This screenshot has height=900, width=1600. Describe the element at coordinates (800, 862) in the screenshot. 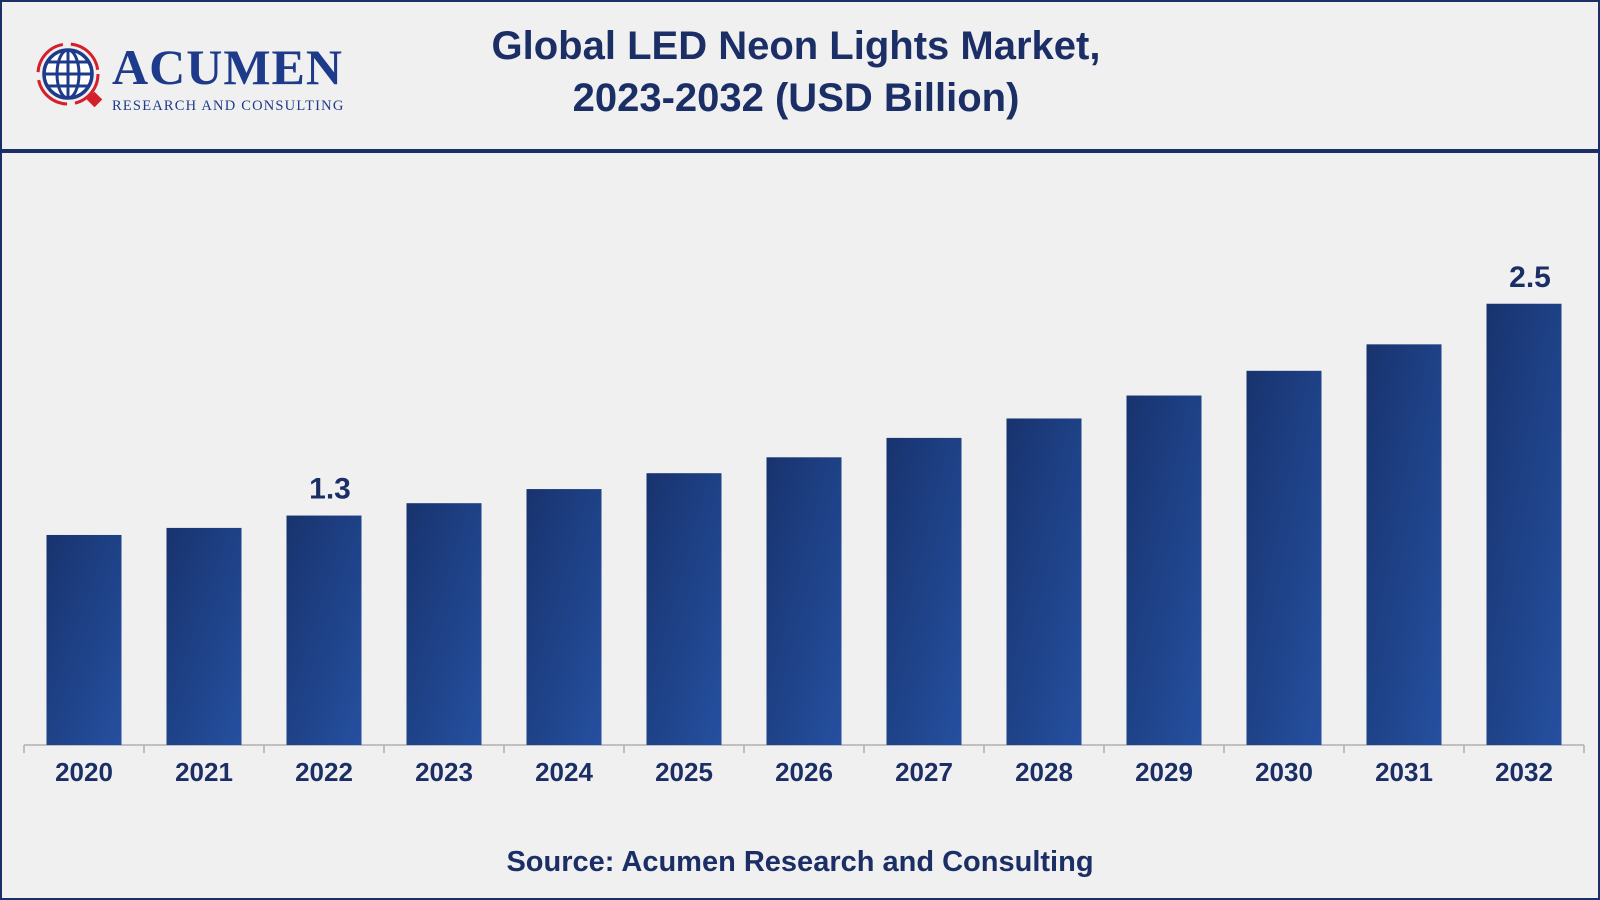

I see `source-note: Source: Acumen Research and Consulting` at that location.